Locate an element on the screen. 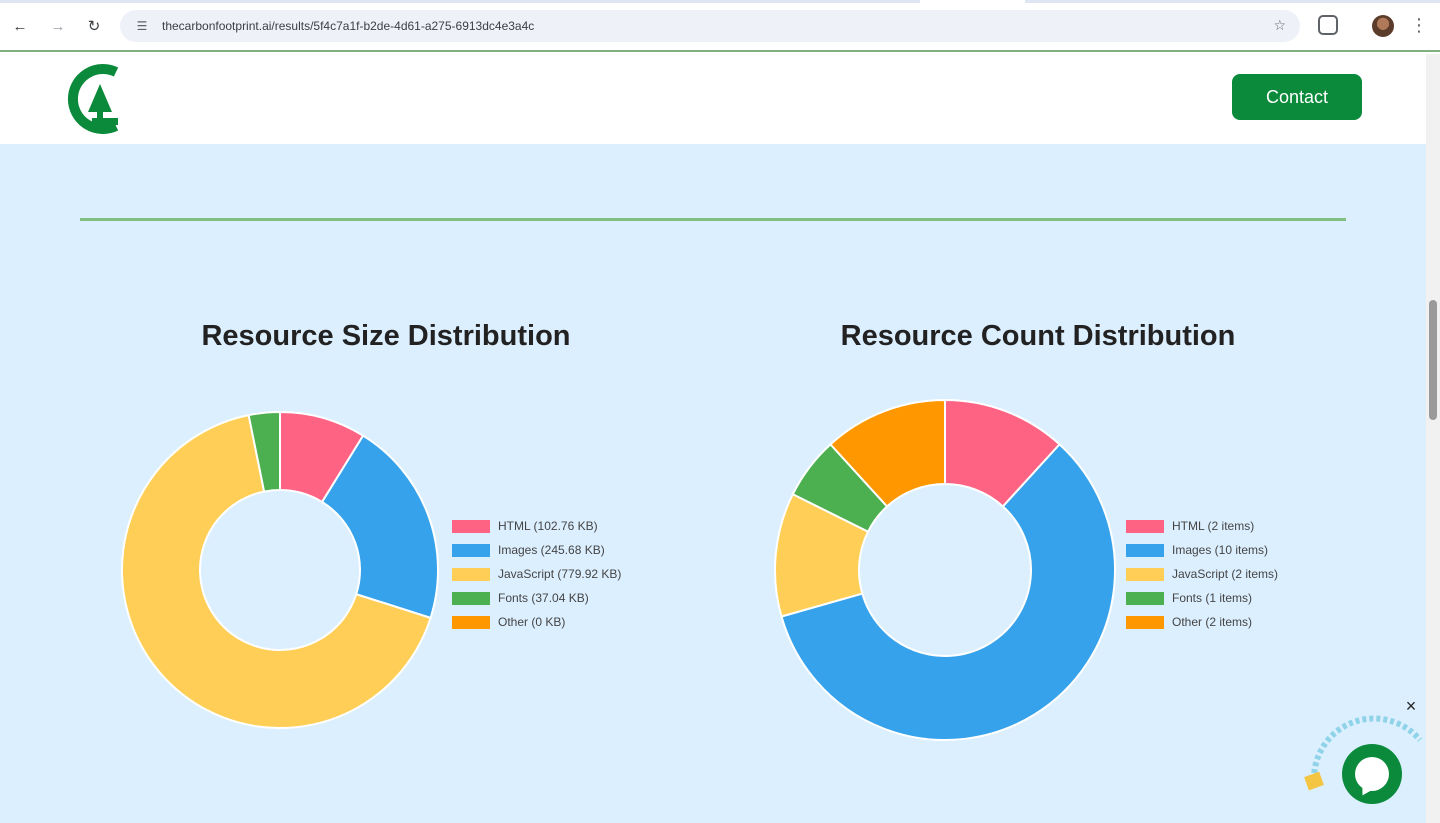 The image size is (1440, 823). chart-title-size: Resource Size Distribution is located at coordinates (386, 336).